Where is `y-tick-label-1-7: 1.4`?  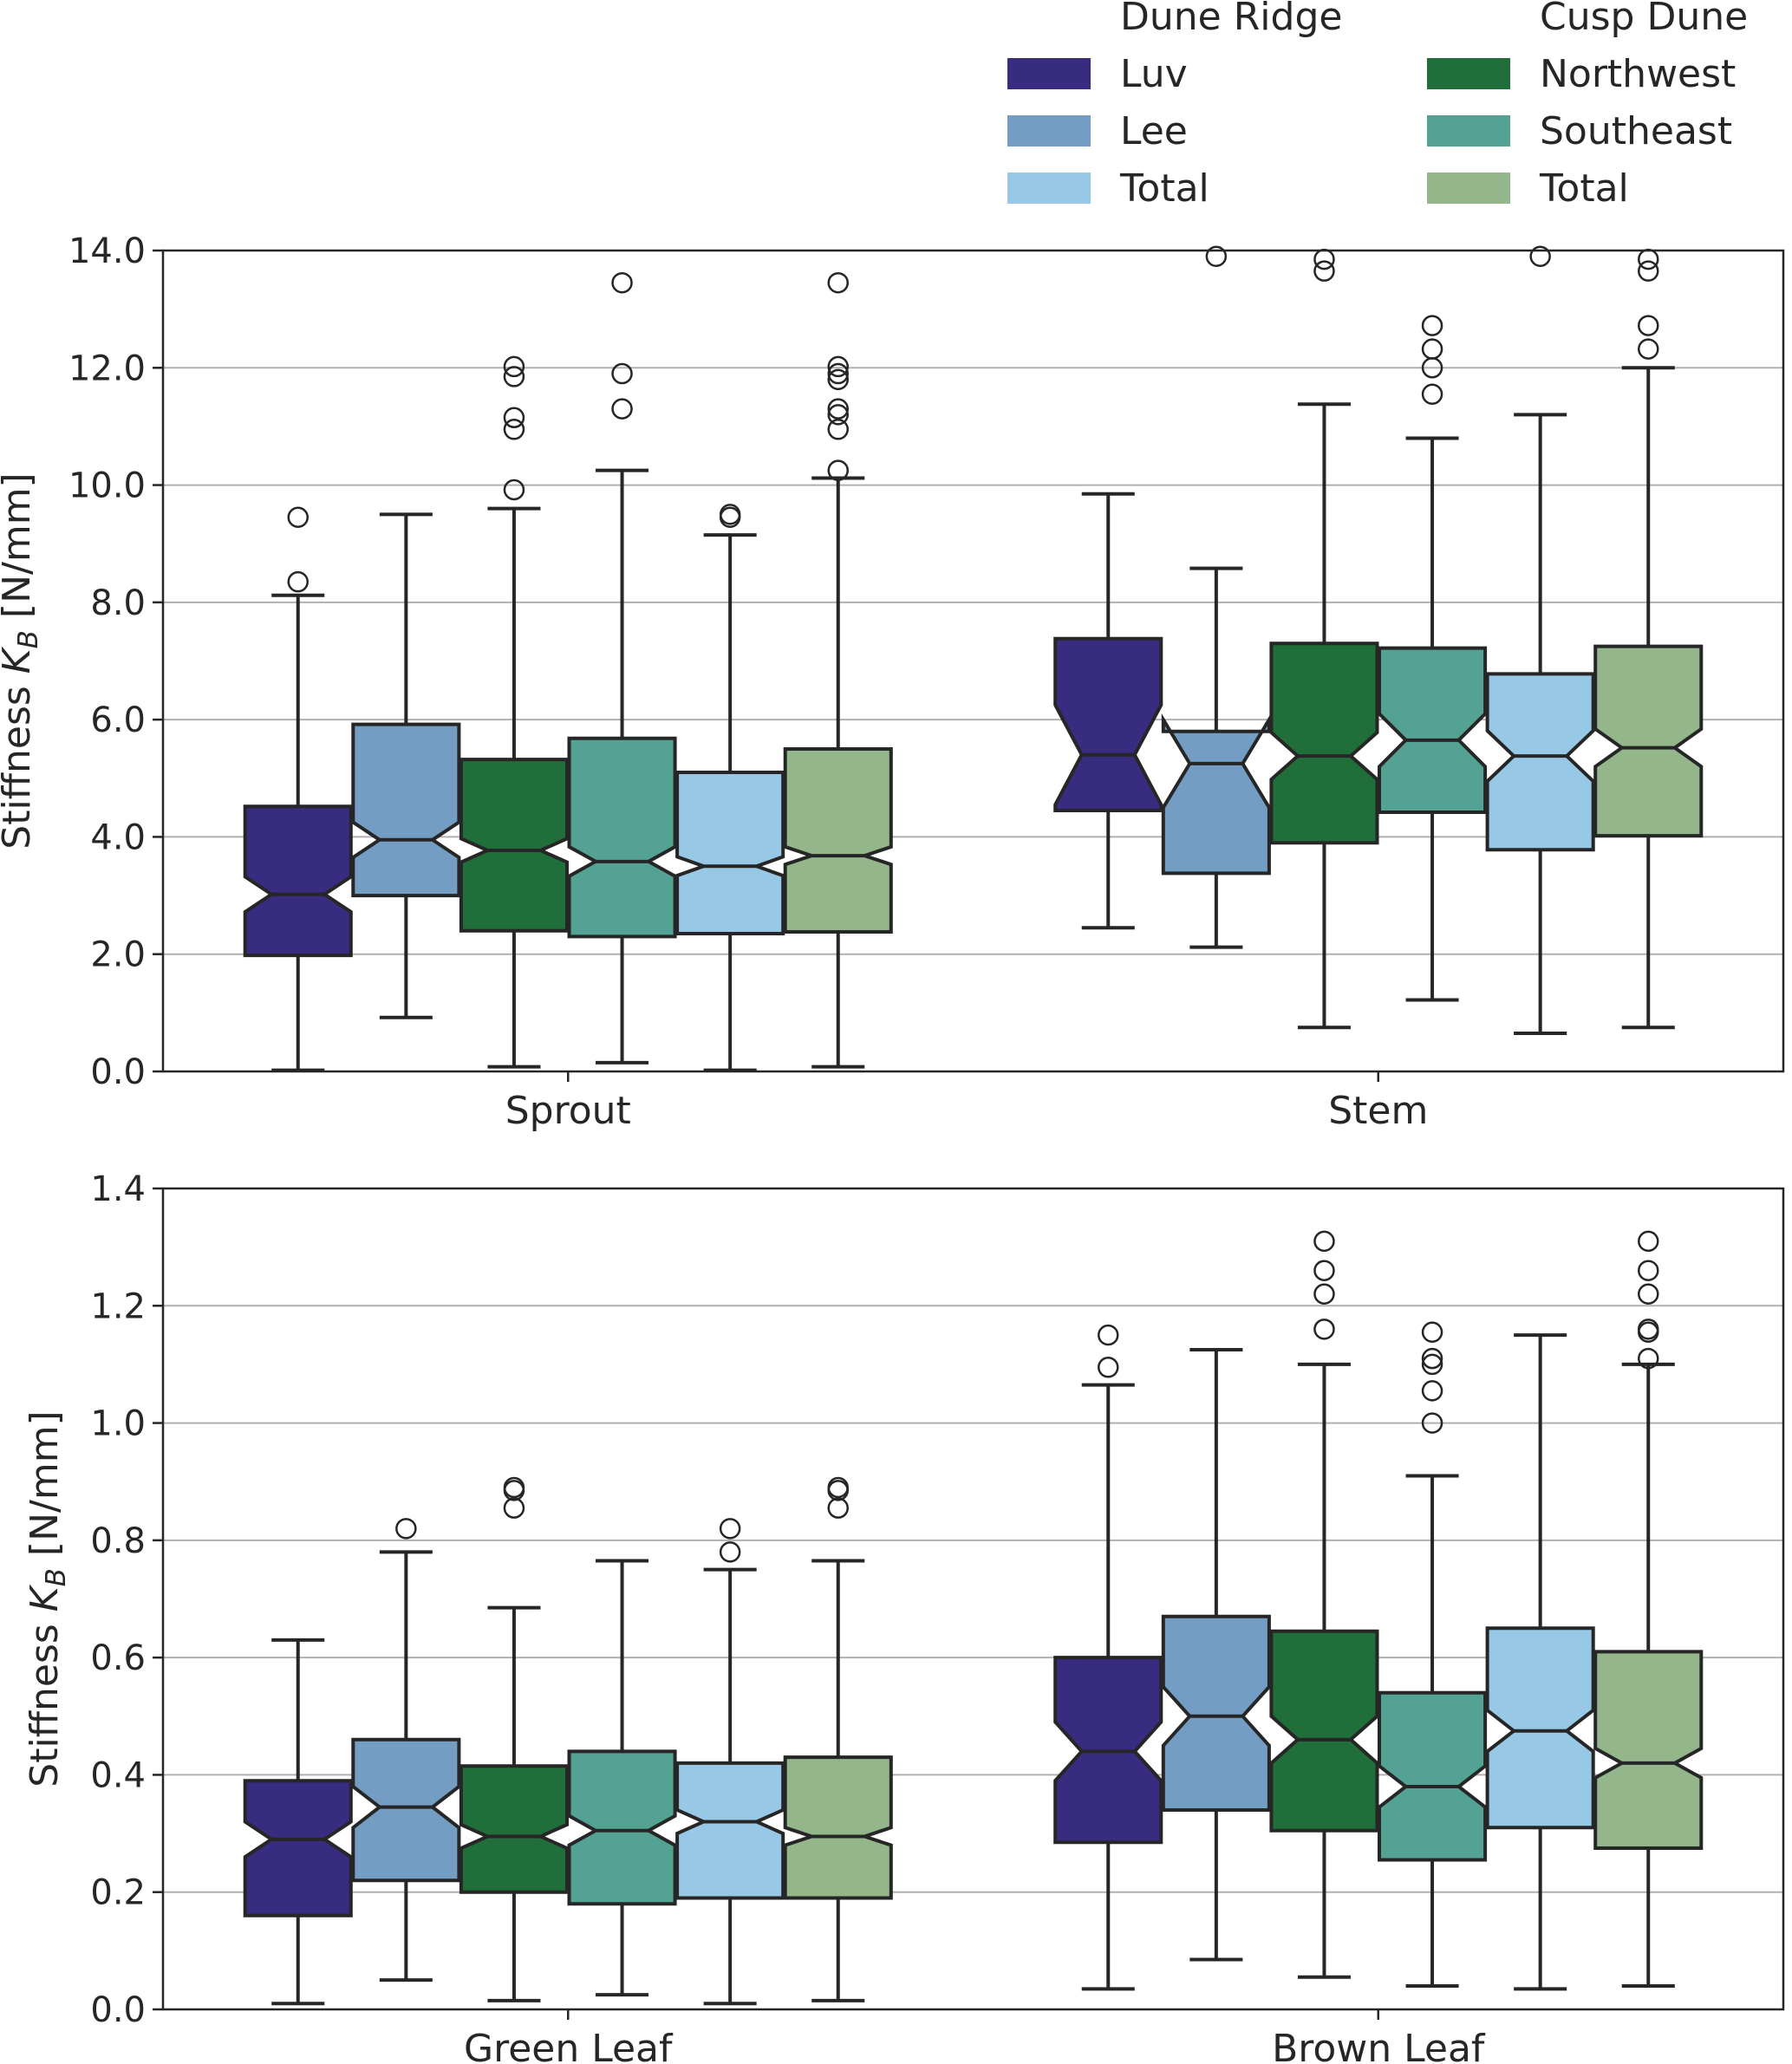 y-tick-label-1-7: 1.4 is located at coordinates (118, 1189).